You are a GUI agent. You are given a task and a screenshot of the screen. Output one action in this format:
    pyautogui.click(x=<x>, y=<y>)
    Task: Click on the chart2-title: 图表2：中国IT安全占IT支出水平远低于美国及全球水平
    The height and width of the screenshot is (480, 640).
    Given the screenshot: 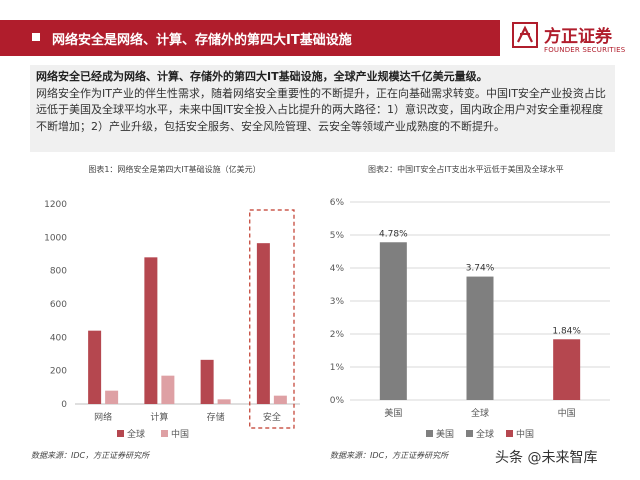 What is the action you would take?
    pyautogui.click(x=466, y=169)
    